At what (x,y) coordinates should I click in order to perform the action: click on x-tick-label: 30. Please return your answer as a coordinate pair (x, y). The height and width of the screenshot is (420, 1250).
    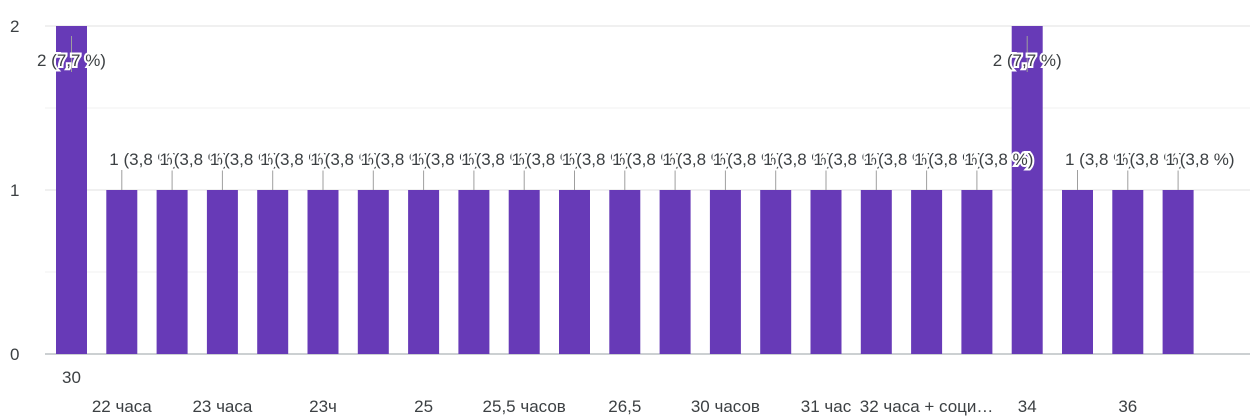
    Looking at the image, I should click on (71, 377).